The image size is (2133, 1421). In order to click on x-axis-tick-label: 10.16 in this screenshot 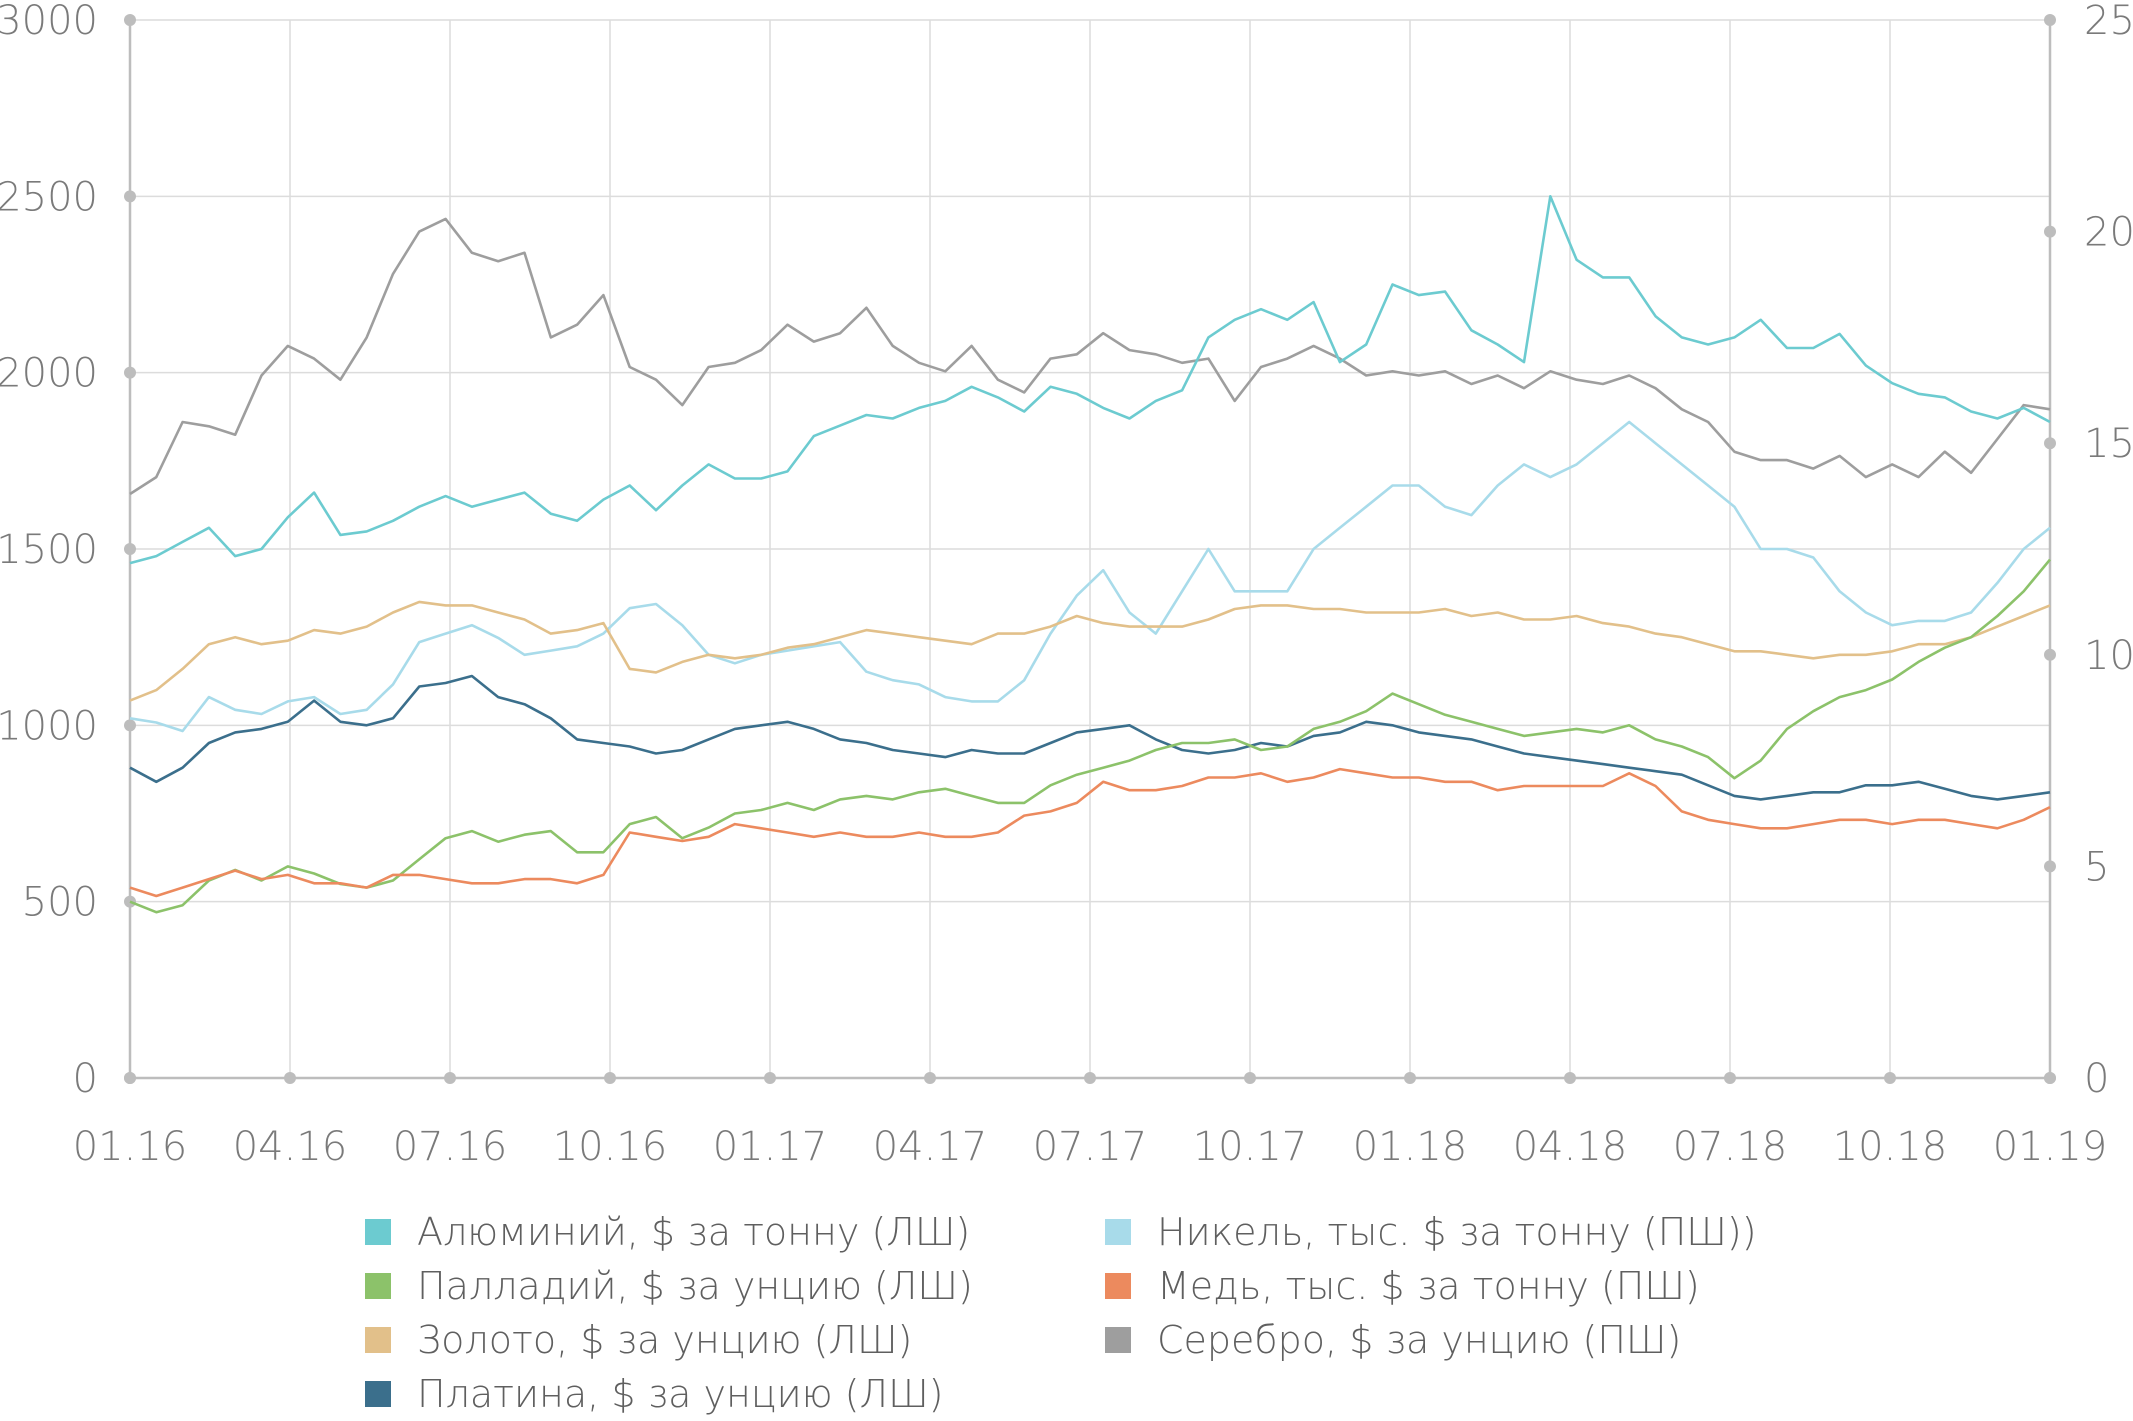, I will do `click(610, 1147)`.